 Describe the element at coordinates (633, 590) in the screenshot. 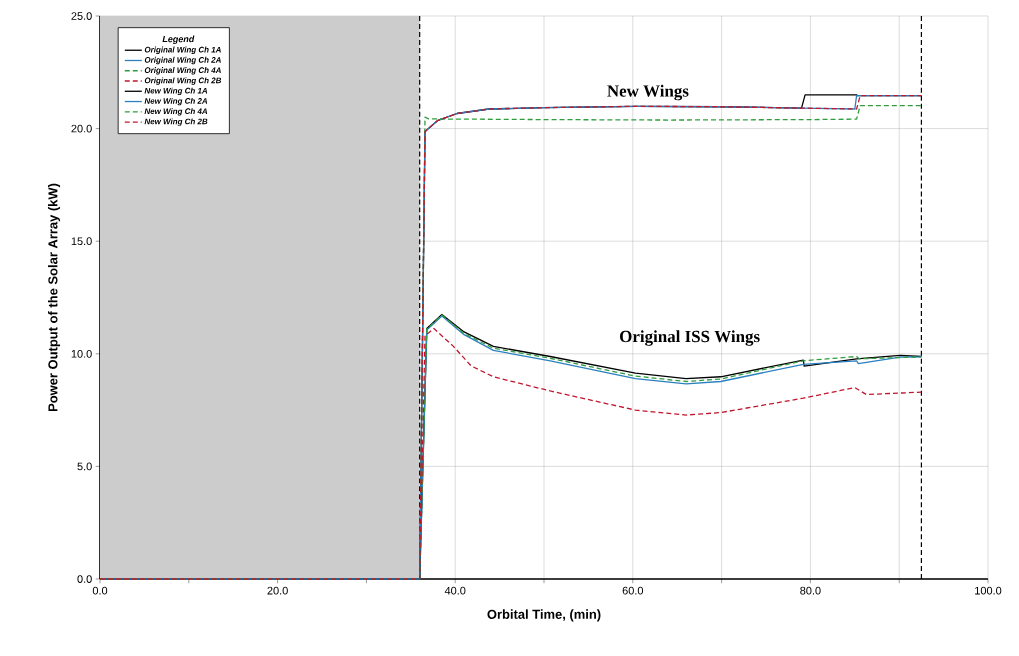

I see `x-tick-label: 60.0` at that location.